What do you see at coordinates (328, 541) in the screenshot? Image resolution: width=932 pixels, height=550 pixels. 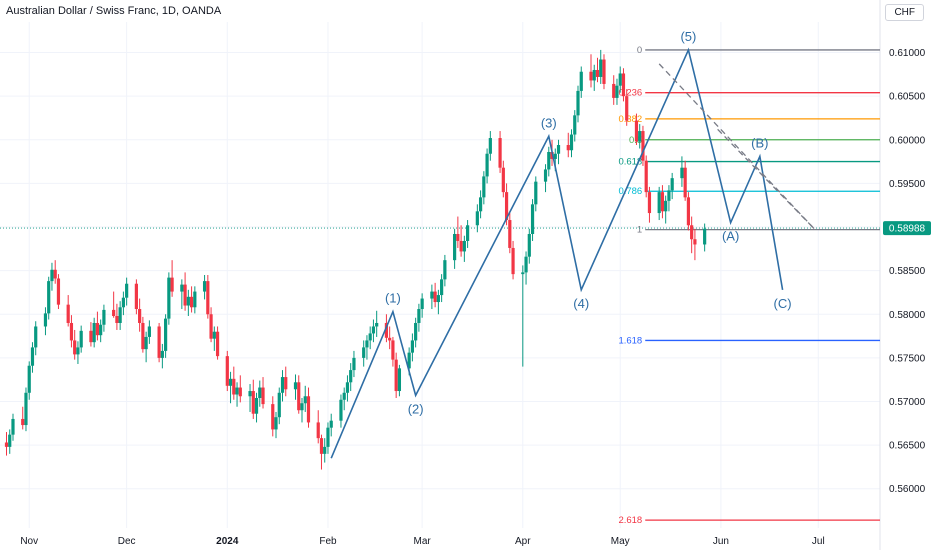 I see `time-tick-label: Feb` at bounding box center [328, 541].